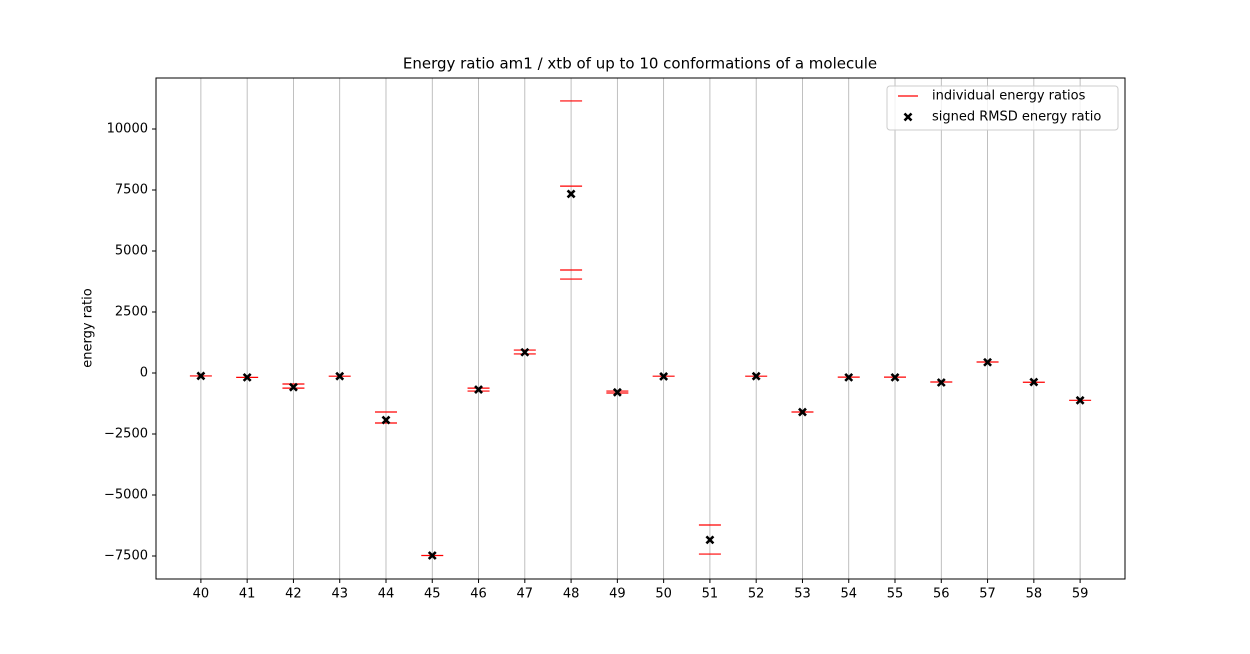 The height and width of the screenshot is (654, 1250). Describe the element at coordinates (987, 594) in the screenshot. I see `x-tick-label: 57` at that location.